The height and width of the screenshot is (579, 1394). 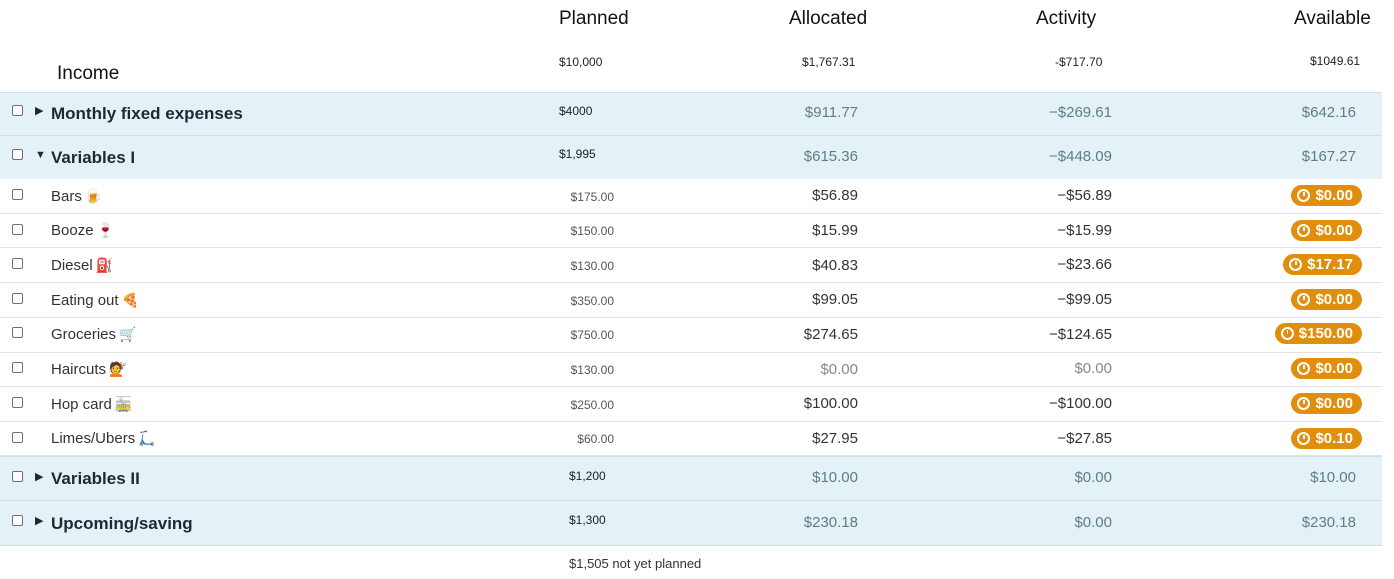 What do you see at coordinates (82, 230) in the screenshot?
I see `category-name: Booze 🍷` at bounding box center [82, 230].